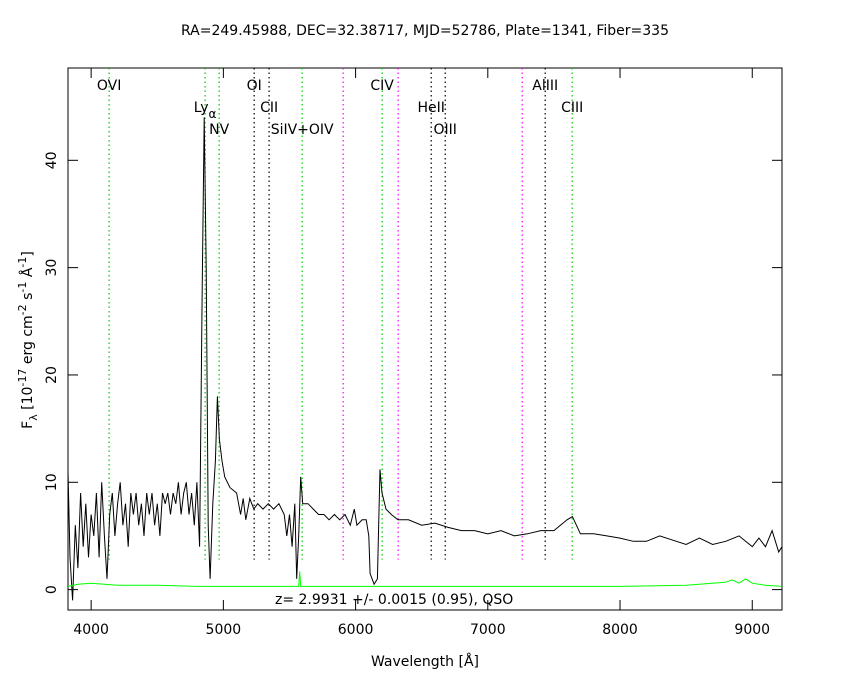 The width and height of the screenshot is (850, 684). What do you see at coordinates (224, 630) in the screenshot?
I see `x-tick-label: 5000` at bounding box center [224, 630].